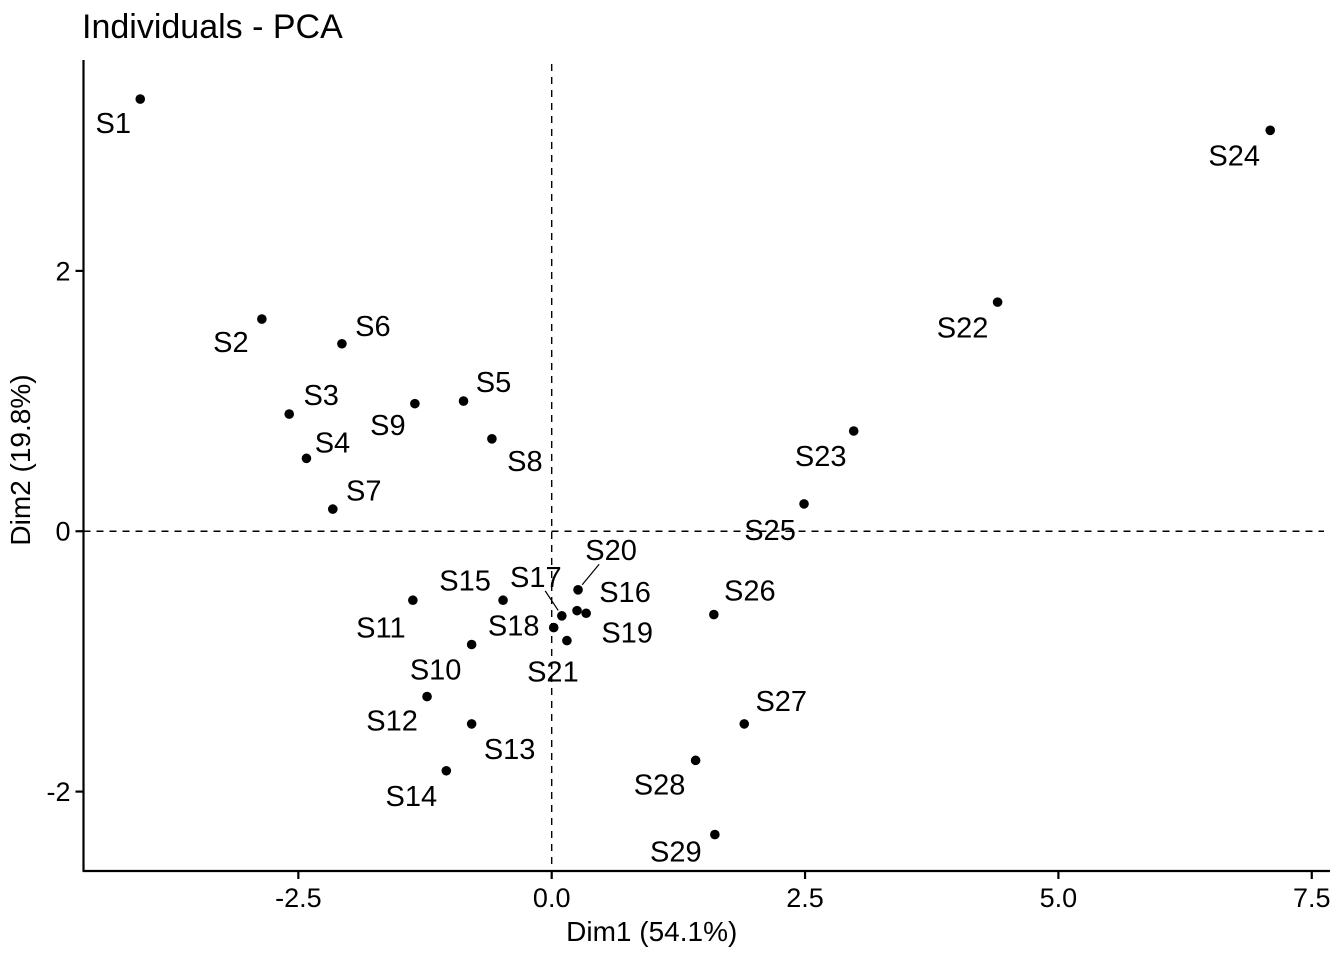 The width and height of the screenshot is (1344, 960). Describe the element at coordinates (676, 853) in the screenshot. I see `point-label-S29: S29` at that location.